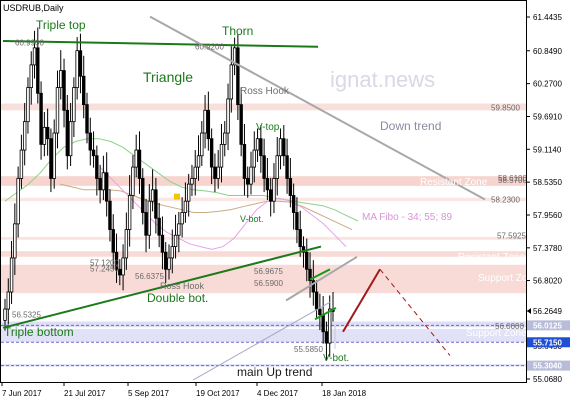 The width and height of the screenshot is (570, 400). What do you see at coordinates (265, 91) in the screenshot?
I see `annotation-3: Ross Hook` at bounding box center [265, 91].